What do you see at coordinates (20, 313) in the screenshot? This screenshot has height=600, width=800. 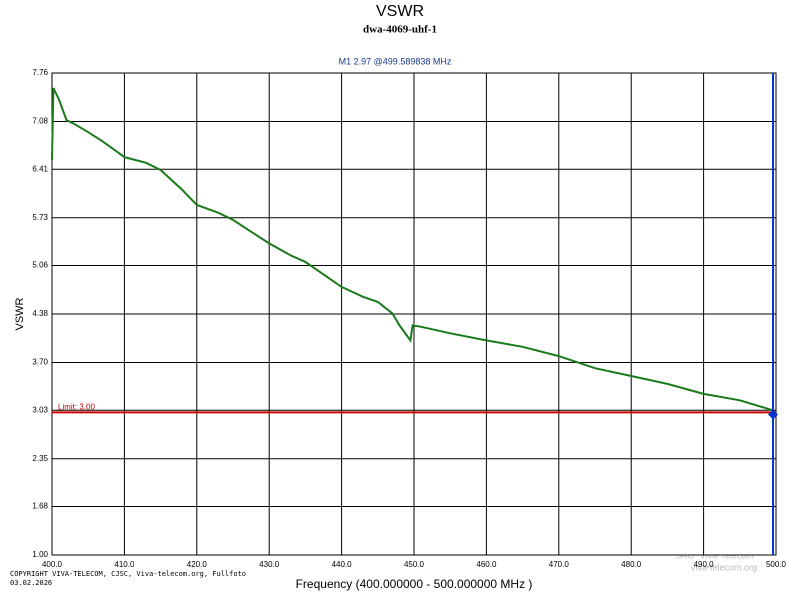 I see `y-axis-label: VSWR` at bounding box center [20, 313].